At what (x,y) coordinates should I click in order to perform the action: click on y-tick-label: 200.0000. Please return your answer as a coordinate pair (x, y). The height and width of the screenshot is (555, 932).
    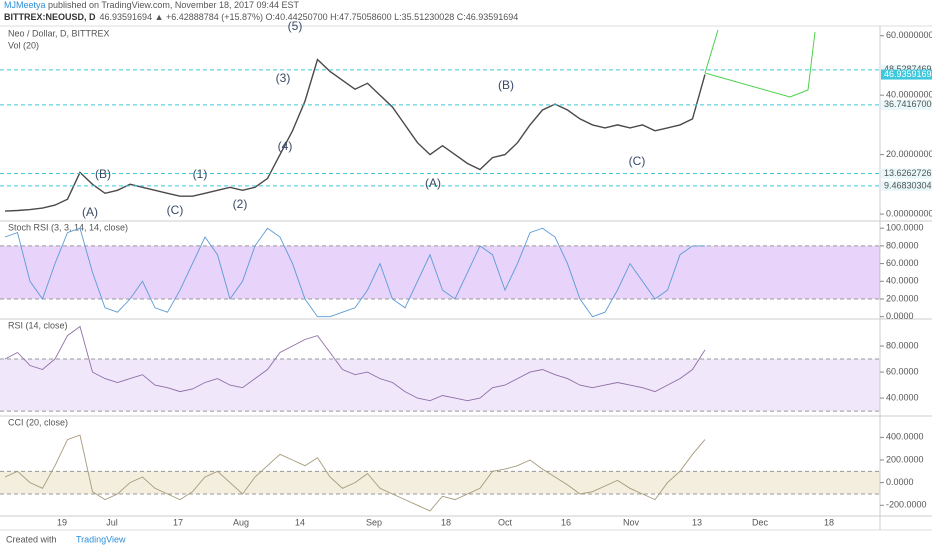
    Looking at the image, I should click on (905, 459).